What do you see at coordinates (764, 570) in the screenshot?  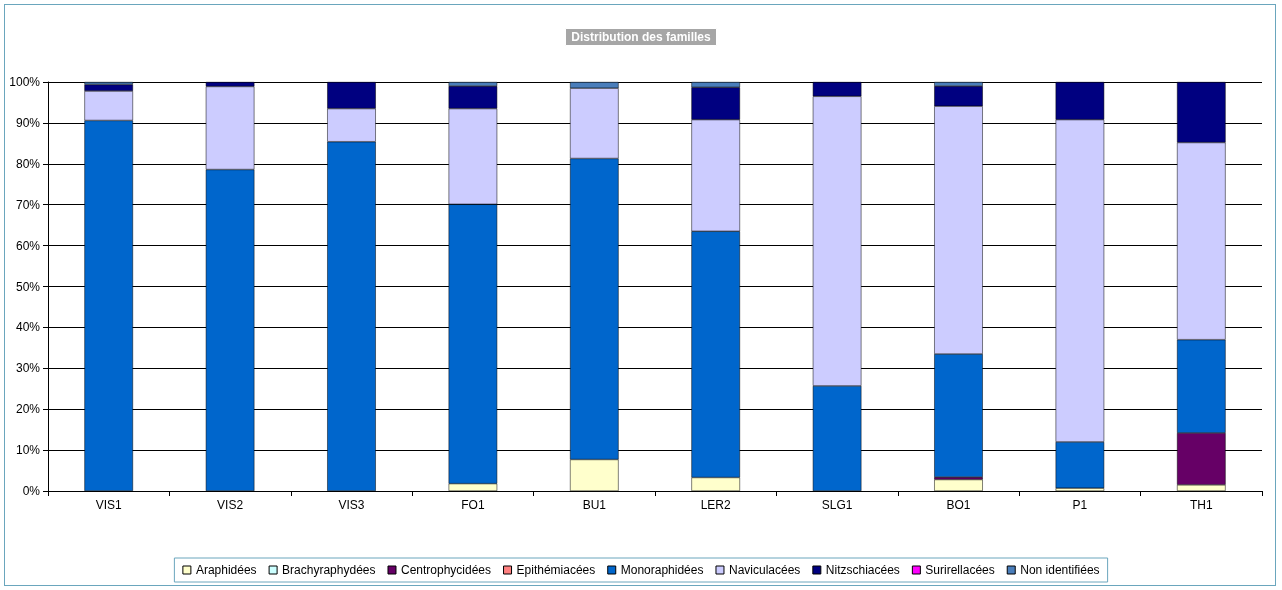 I see `legend-label: Naviculacées` at bounding box center [764, 570].